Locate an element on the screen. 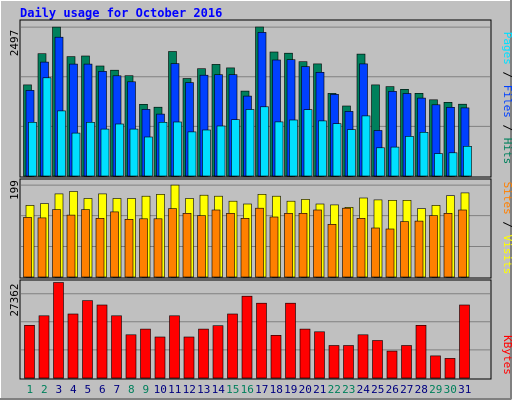 Image resolution: width=512 pixels, height=400 pixels. x-label-22: 22 is located at coordinates (334, 389).